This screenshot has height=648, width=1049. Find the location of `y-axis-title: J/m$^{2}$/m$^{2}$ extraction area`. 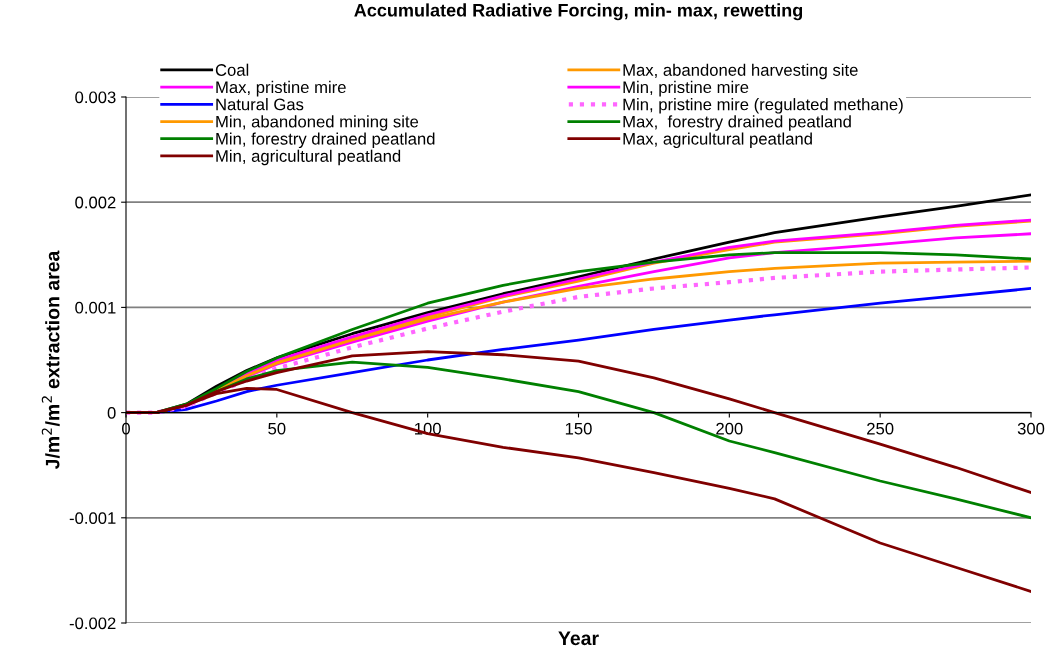

y-axis-title: J/m$^{2}$/m$^{2}$ extraction area is located at coordinates (50, 360).